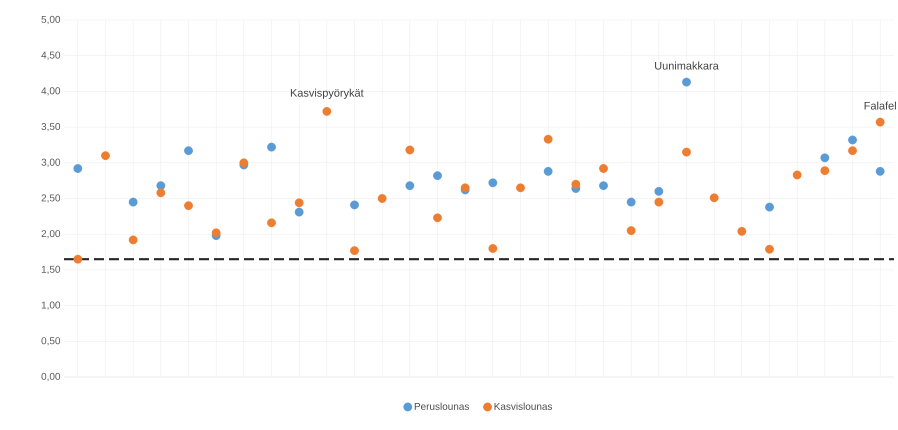  Describe the element at coordinates (523, 406) in the screenshot. I see `legend-label: Kasvislounas` at that location.